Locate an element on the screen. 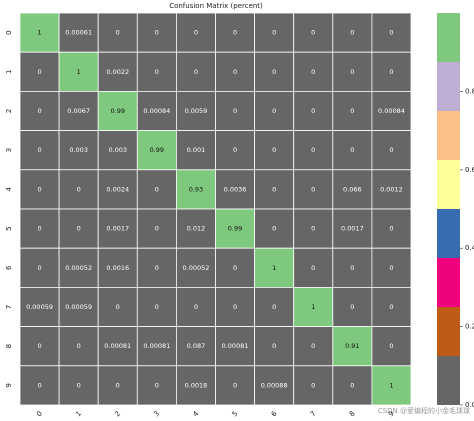 This screenshot has width=474, height=421. cell-label: 0.00088 is located at coordinates (274, 385).